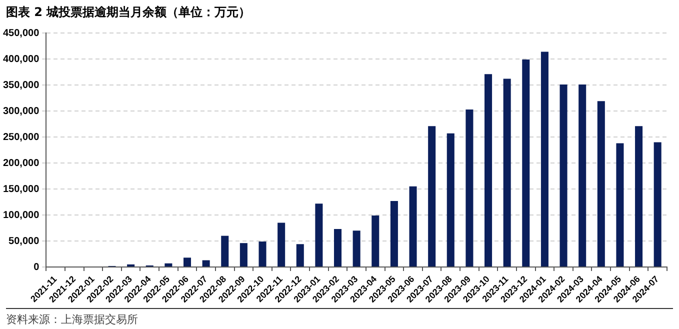 This screenshot has height=329, width=679. What do you see at coordinates (24, 241) in the screenshot?
I see `y-tick-label: 50,000` at bounding box center [24, 241].